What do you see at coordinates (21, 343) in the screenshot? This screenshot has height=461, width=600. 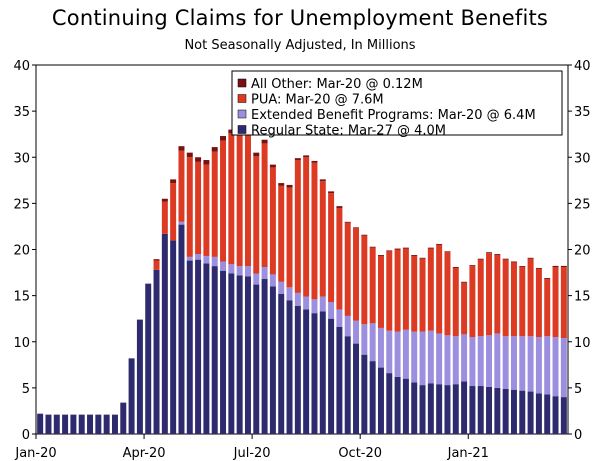 I see `y-tick-label-left: 10` at bounding box center [21, 343].